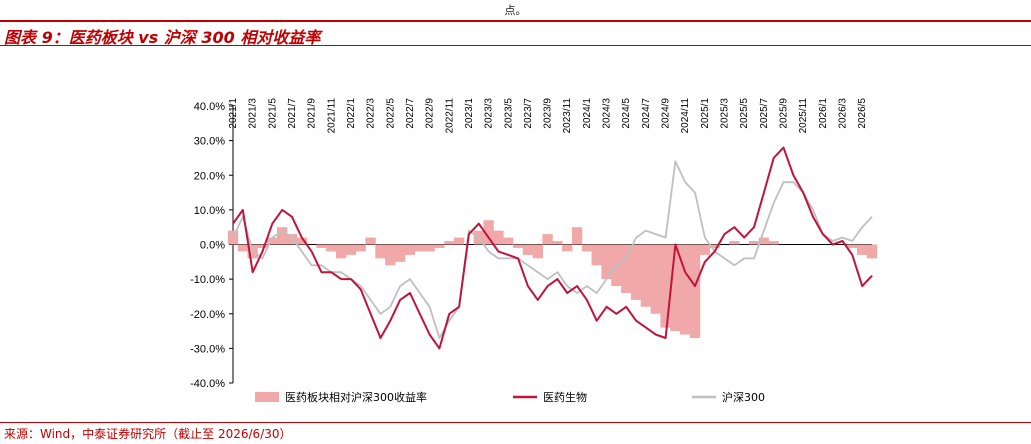 This screenshot has width=1031, height=444. What do you see at coordinates (725, 113) in the screenshot?
I see `x-tick-label: 2025/3` at bounding box center [725, 113].